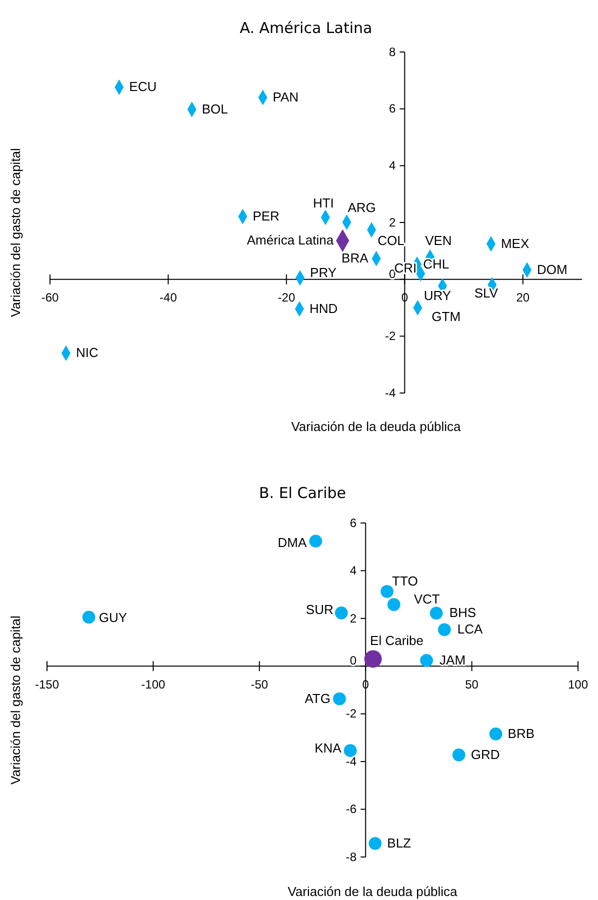 This screenshot has height=900, width=598. I want to click on annotation: HND, so click(323, 308).